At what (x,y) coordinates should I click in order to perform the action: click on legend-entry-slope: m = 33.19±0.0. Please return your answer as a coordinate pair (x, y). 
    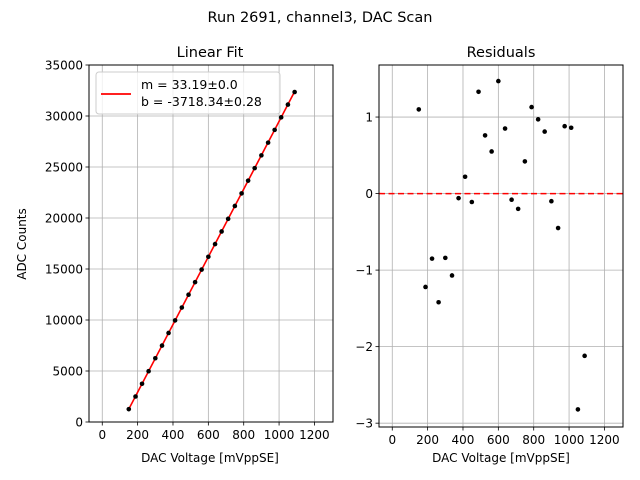
    Looking at the image, I should click on (189, 84).